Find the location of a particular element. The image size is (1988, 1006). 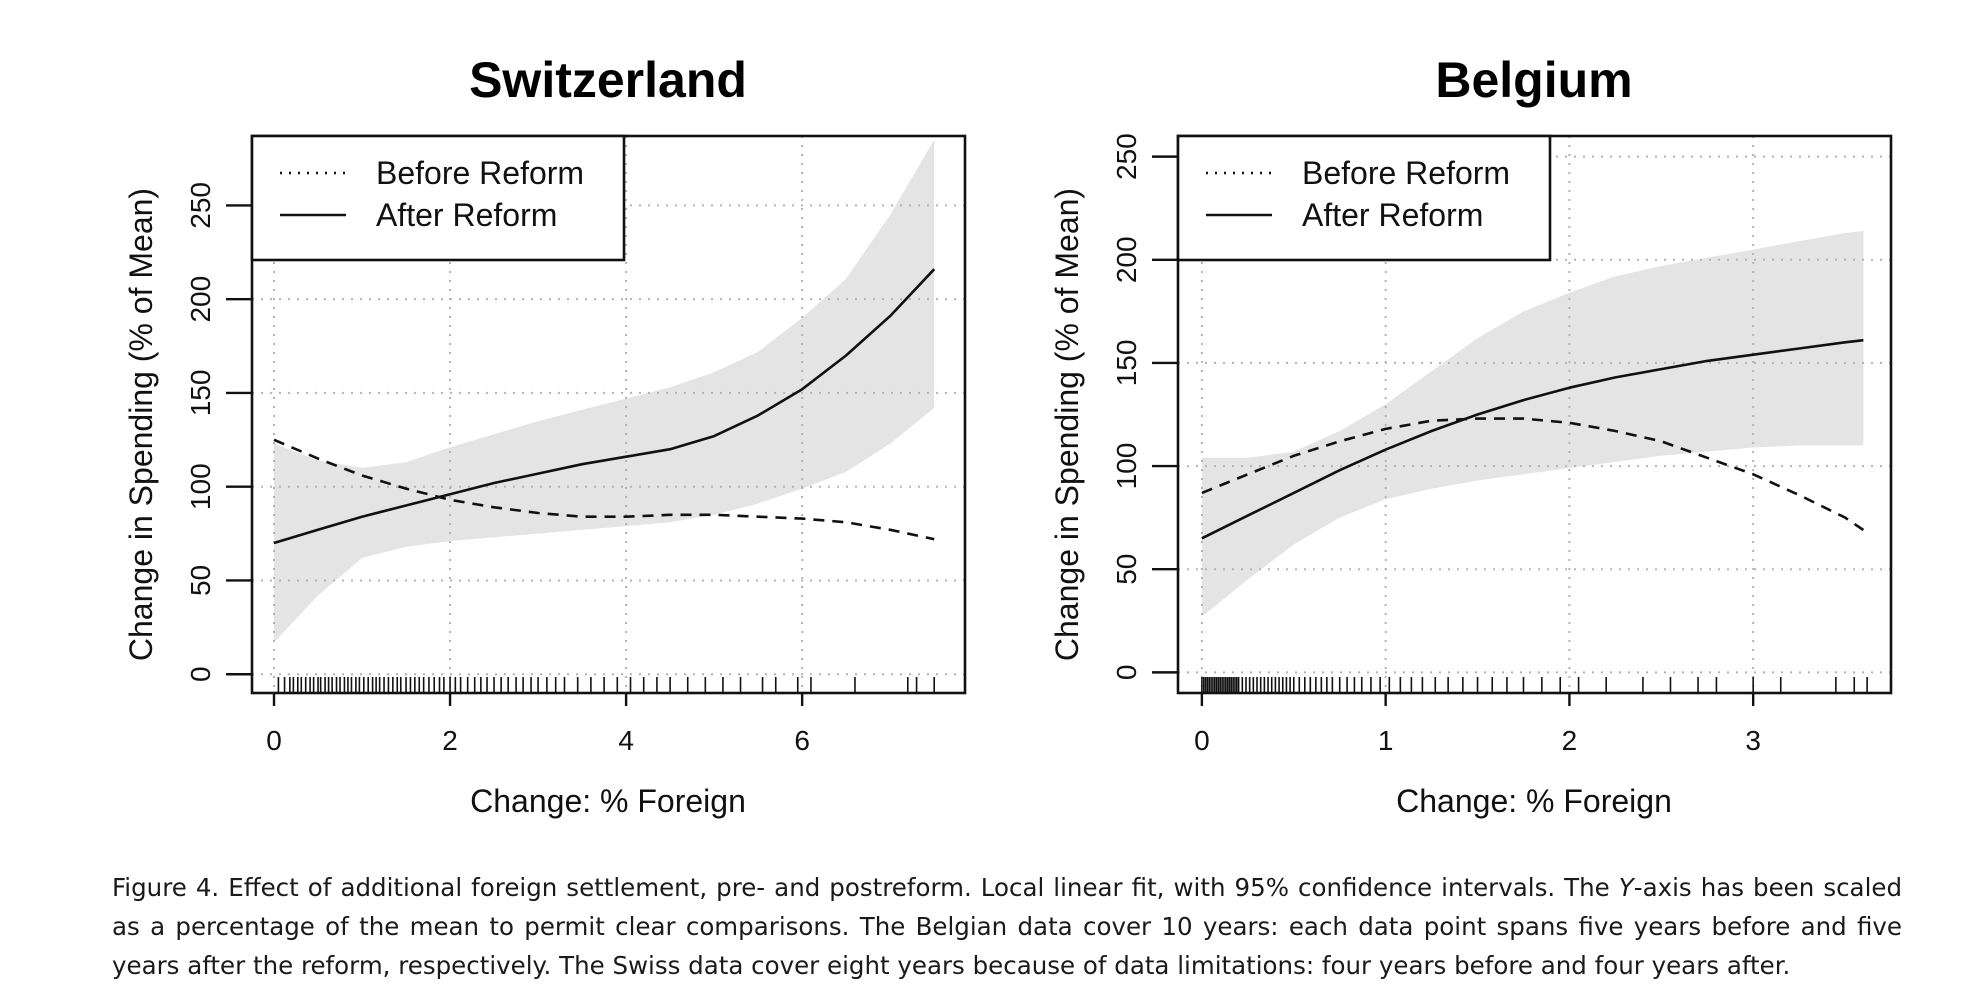

chart-0-series-after-reform-line is located at coordinates (604, 406).